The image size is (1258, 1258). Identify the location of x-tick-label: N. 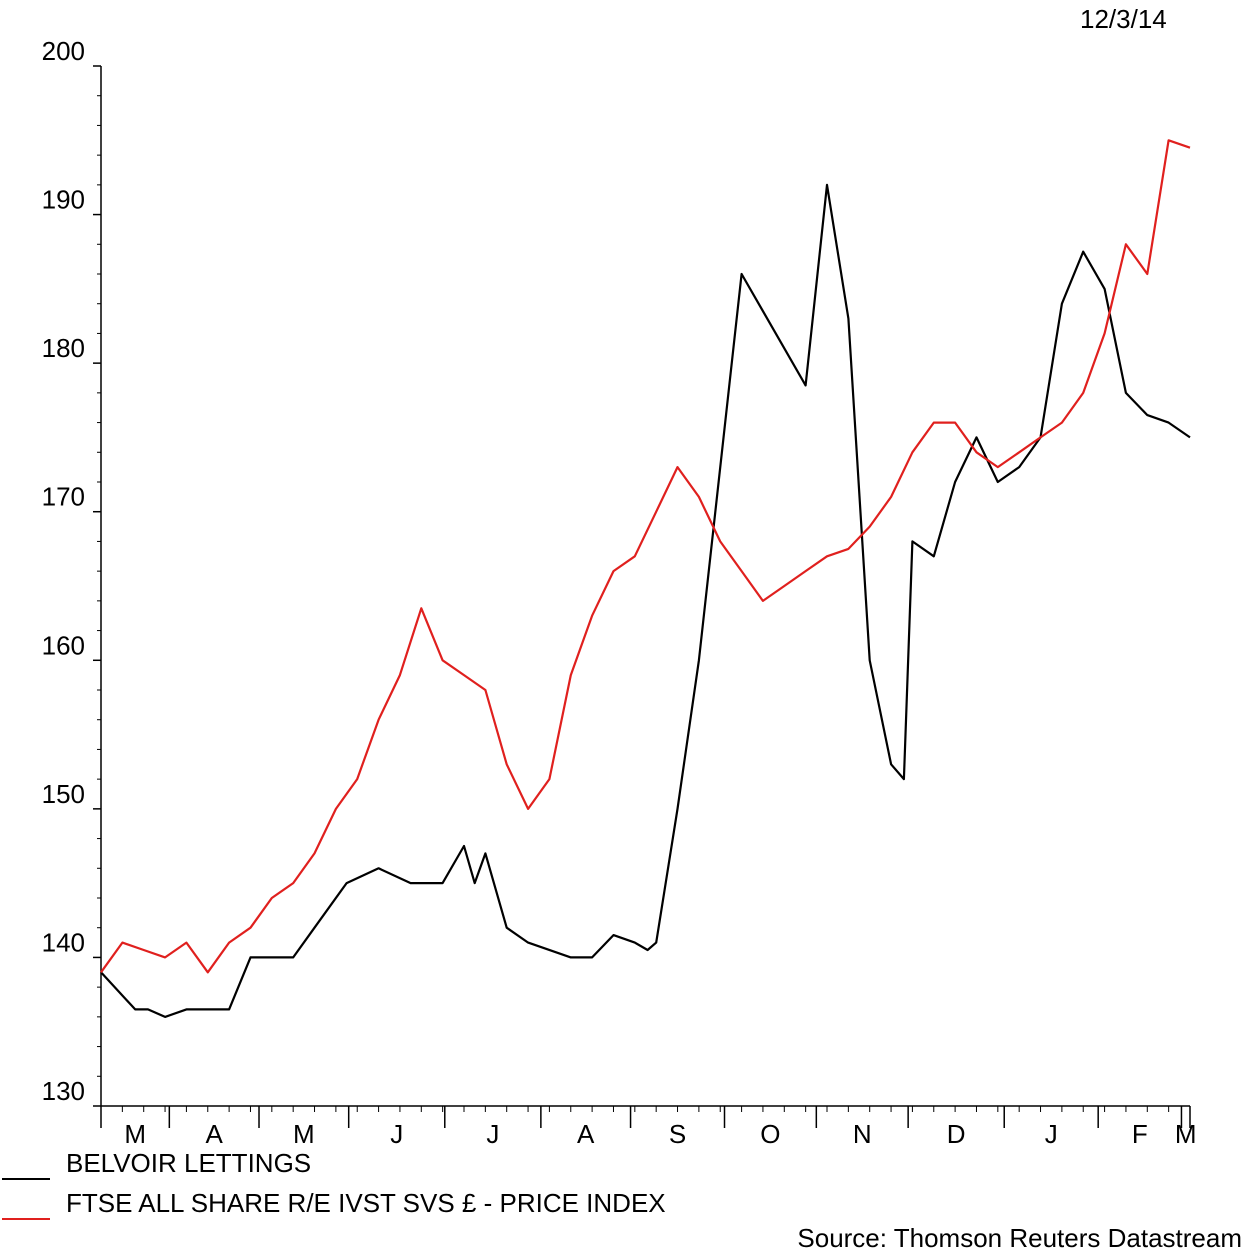
(862, 1134).